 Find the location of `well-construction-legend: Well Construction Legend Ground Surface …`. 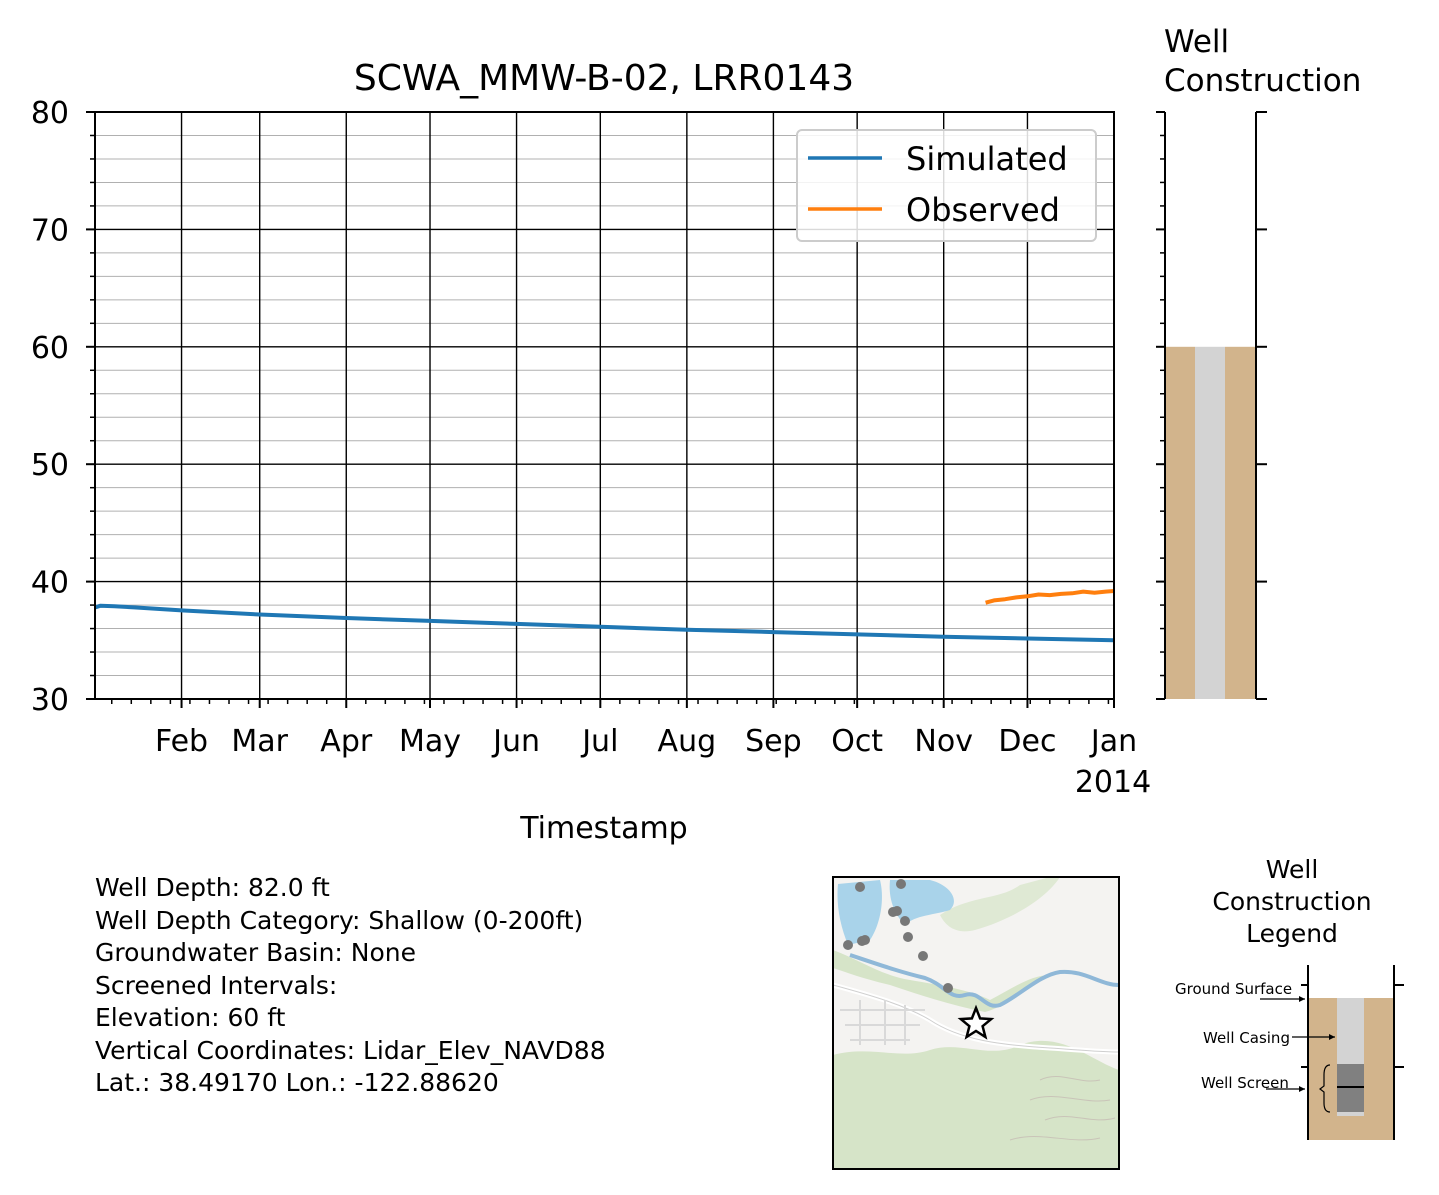

well-construction-legend: Well Construction Legend Ground Surface … is located at coordinates (1289, 997).